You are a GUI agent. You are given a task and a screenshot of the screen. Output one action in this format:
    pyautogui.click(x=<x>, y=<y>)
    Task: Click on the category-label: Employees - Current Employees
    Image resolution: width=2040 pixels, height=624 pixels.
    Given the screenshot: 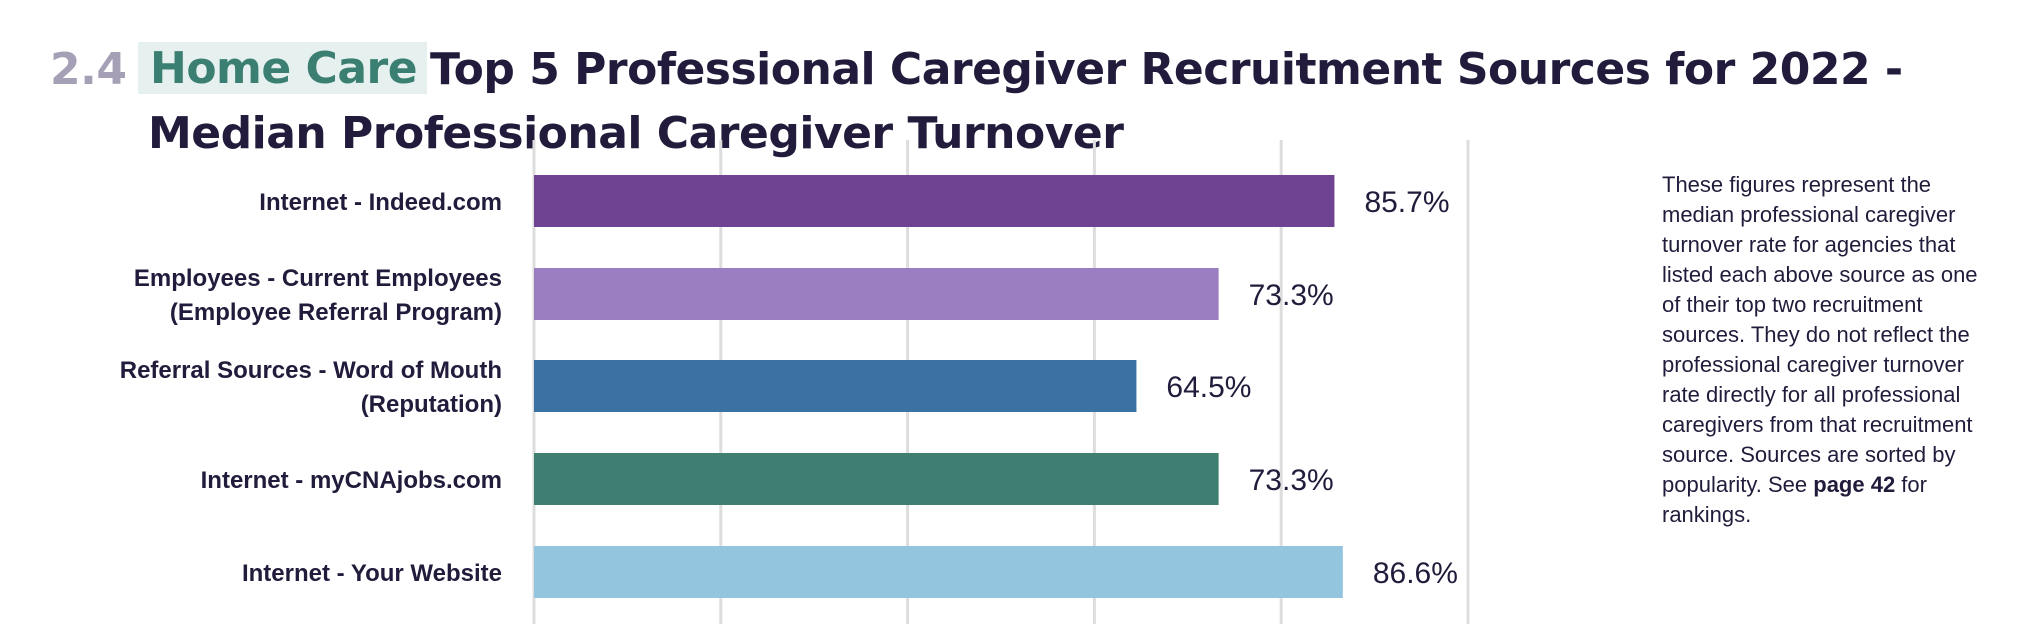 What is the action you would take?
    pyautogui.click(x=318, y=278)
    